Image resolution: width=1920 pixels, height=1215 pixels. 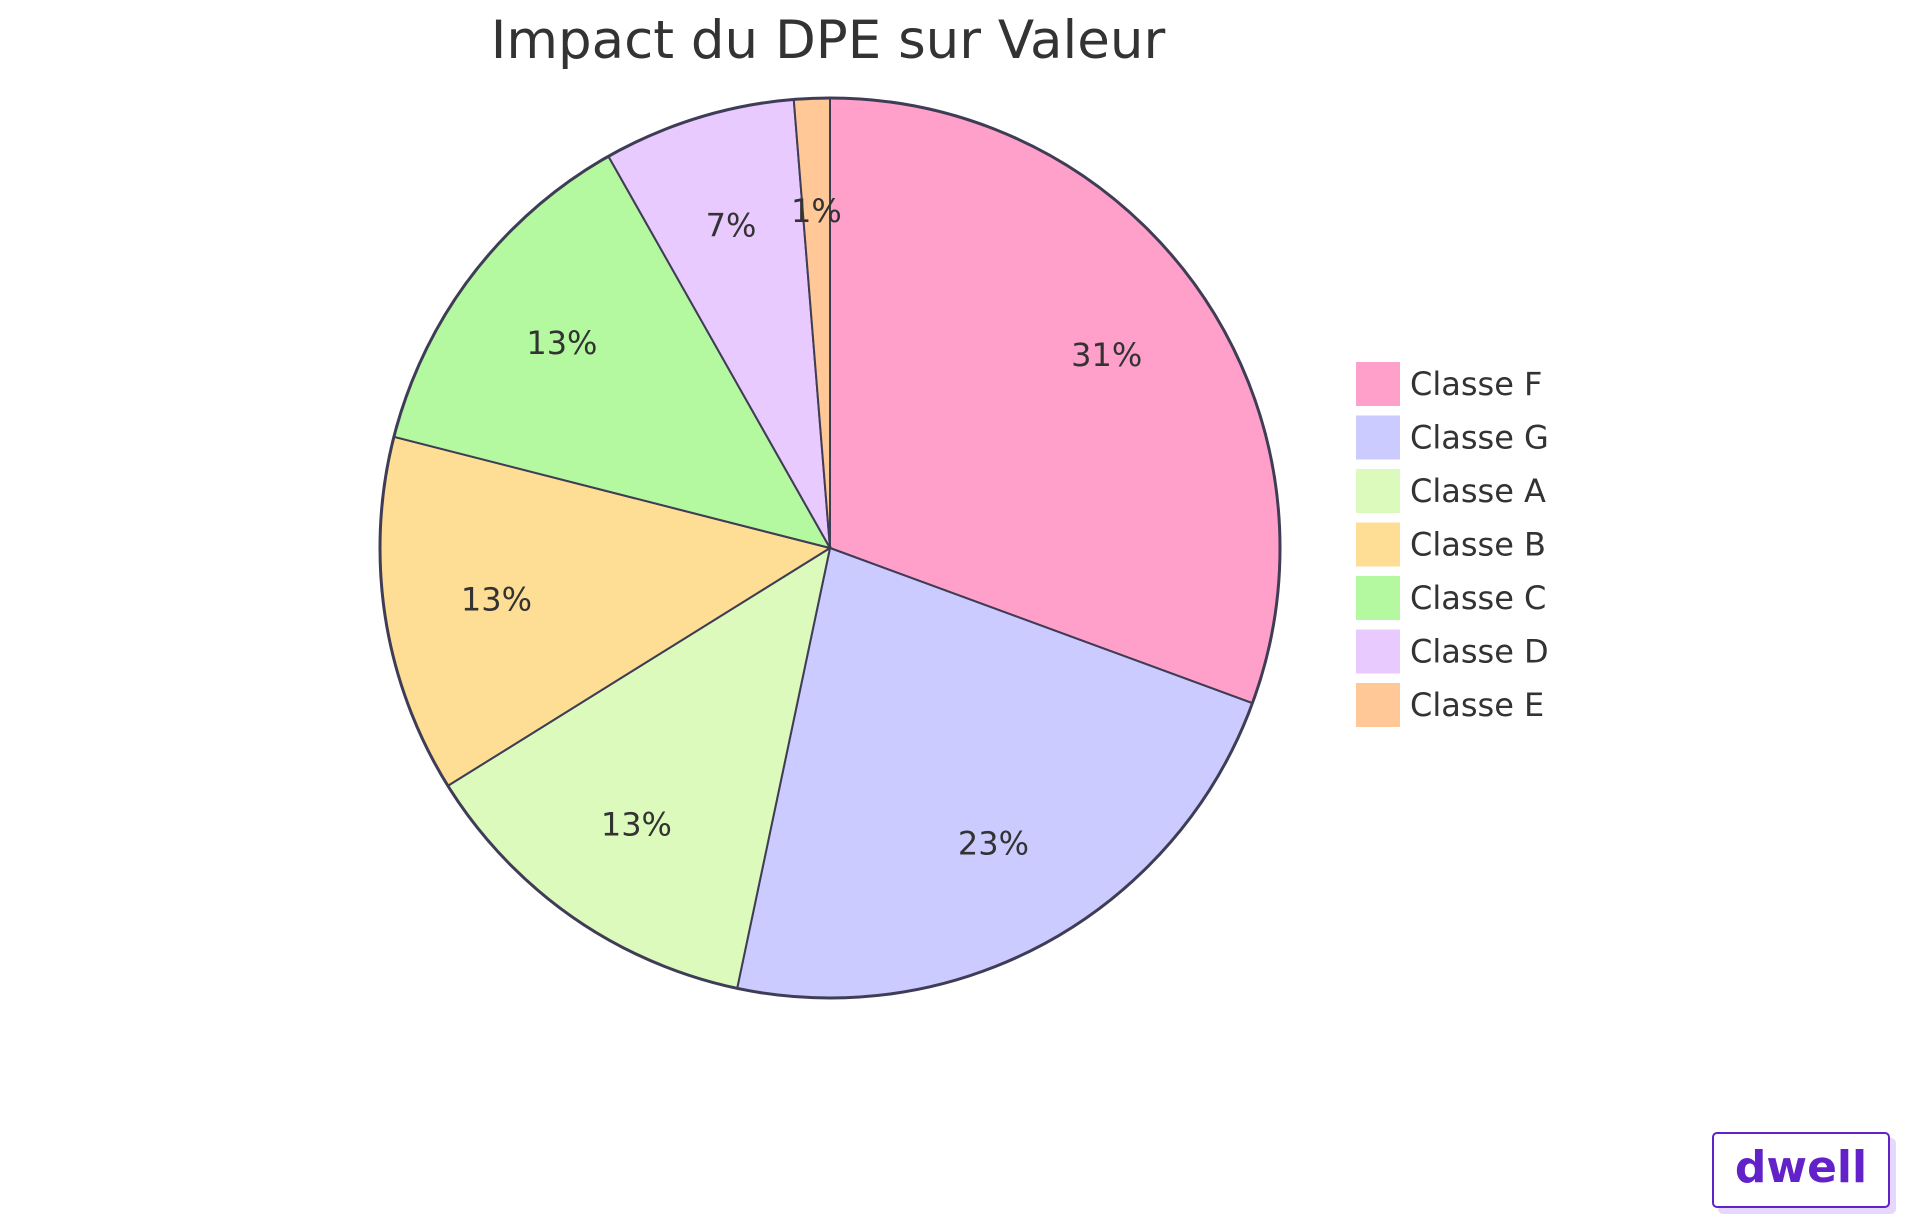 What do you see at coordinates (1378, 491) in the screenshot?
I see `legend-swatch-classe-a` at bounding box center [1378, 491].